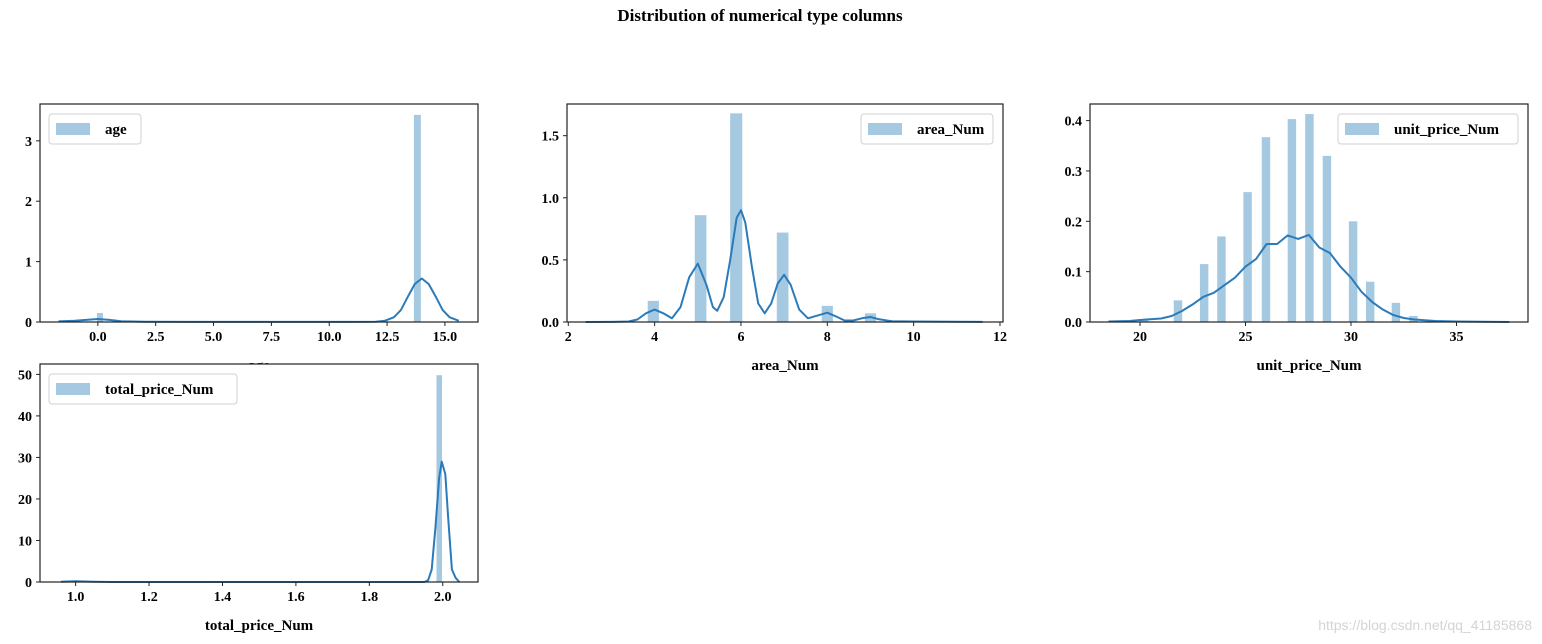 The height and width of the screenshot is (644, 1542). Describe the element at coordinates (1425, 625) in the screenshot. I see `watermark: https://blog.csdn.net/qq_41185868` at that location.